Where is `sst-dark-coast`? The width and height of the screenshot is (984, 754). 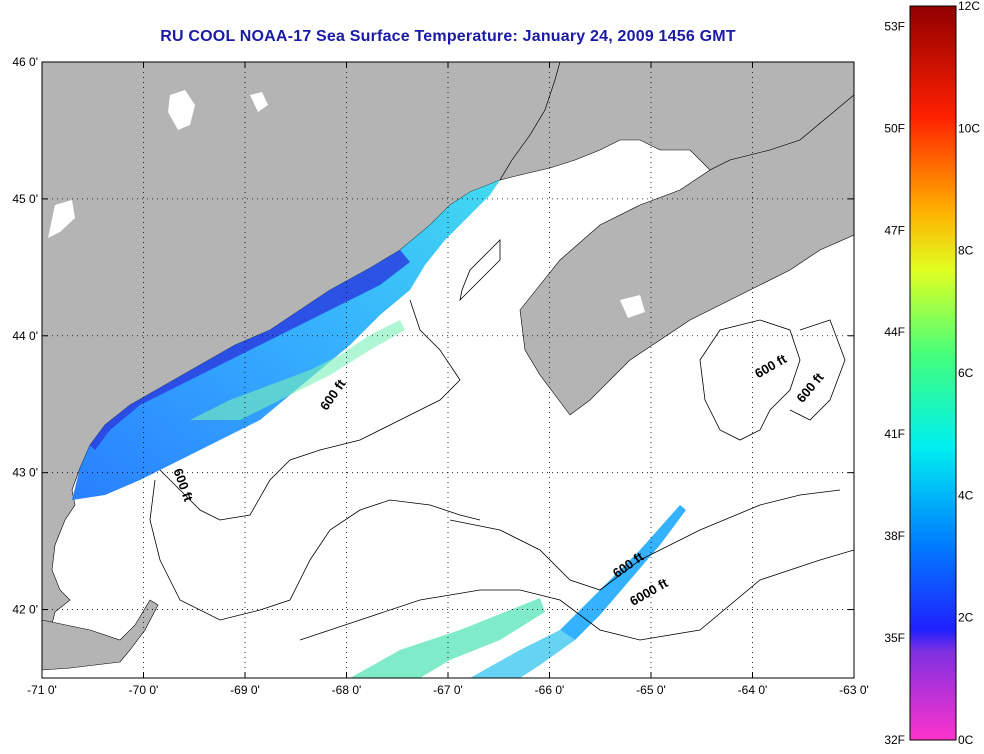
sst-dark-coast is located at coordinates (250, 350).